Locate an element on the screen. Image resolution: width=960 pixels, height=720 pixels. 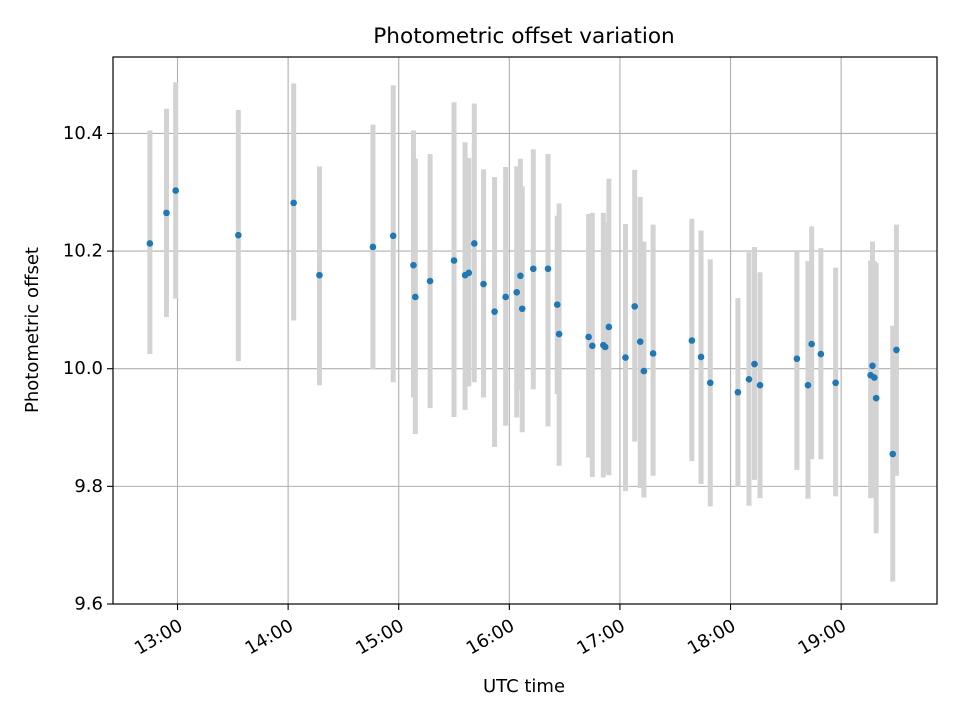
y-tick-label: 10.2 is located at coordinates (83, 251).